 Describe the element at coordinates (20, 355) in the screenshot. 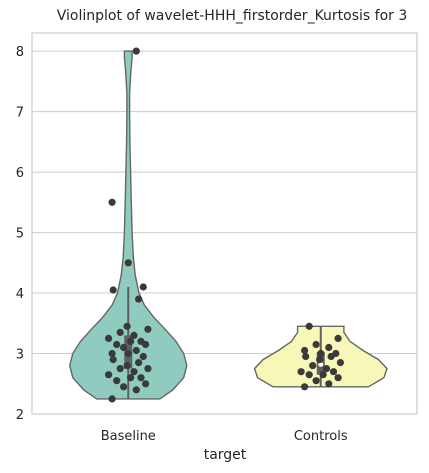

I see `y-tick-label: 3` at that location.